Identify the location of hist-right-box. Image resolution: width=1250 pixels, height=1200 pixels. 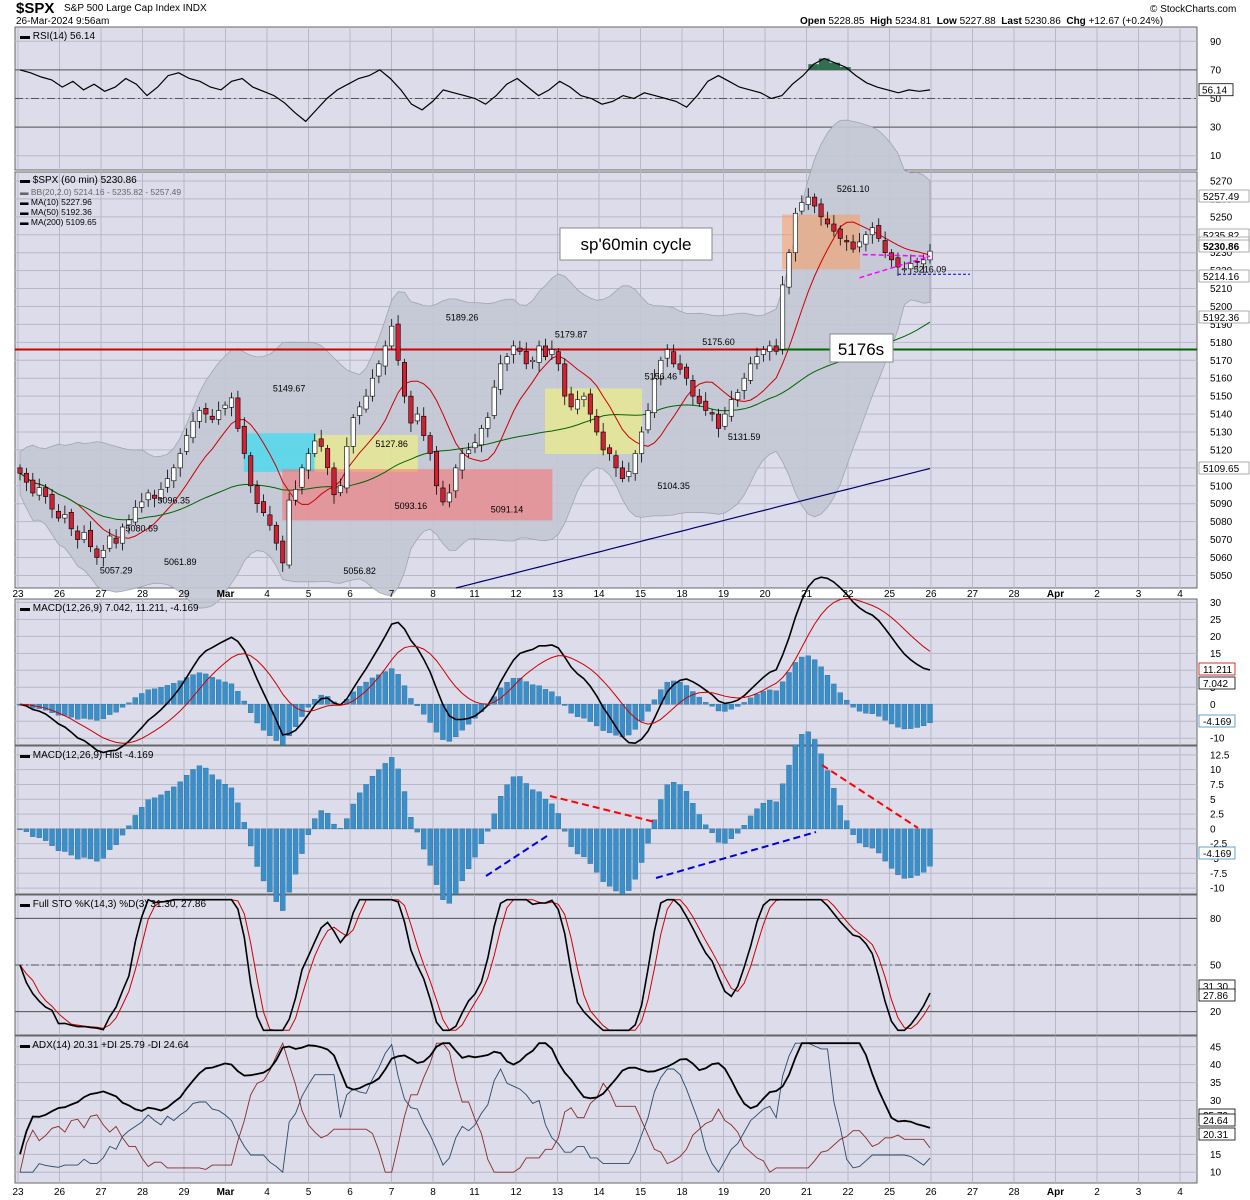
(1217, 853).